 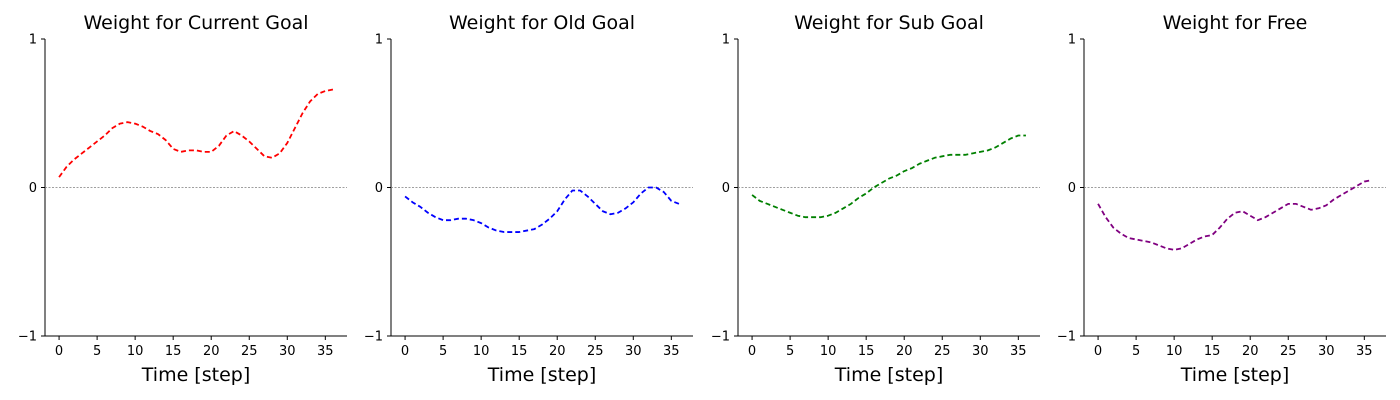 I want to click on chart-title: Weight for Current Goal, so click(x=195, y=23).